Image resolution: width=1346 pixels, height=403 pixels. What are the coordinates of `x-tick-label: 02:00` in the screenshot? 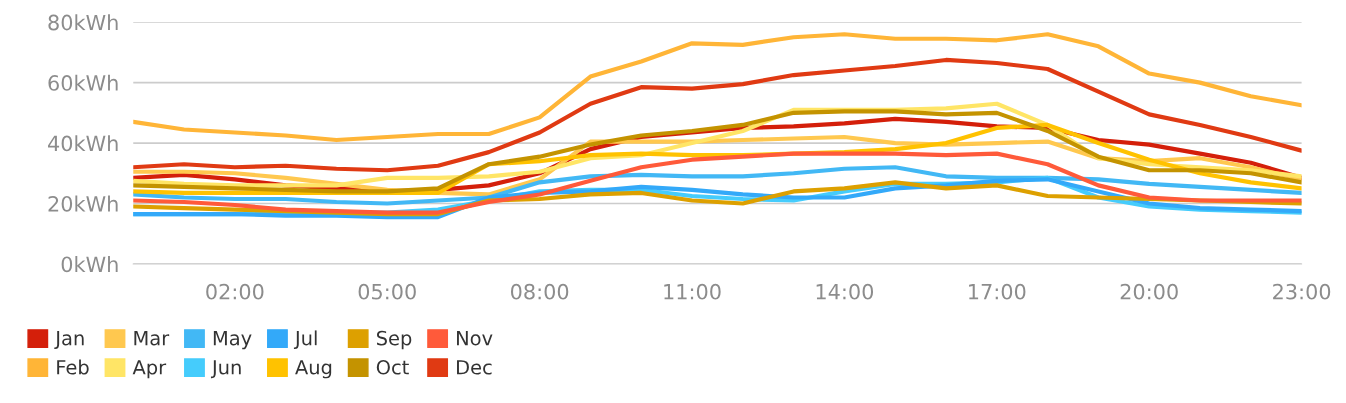 It's located at (235, 291).